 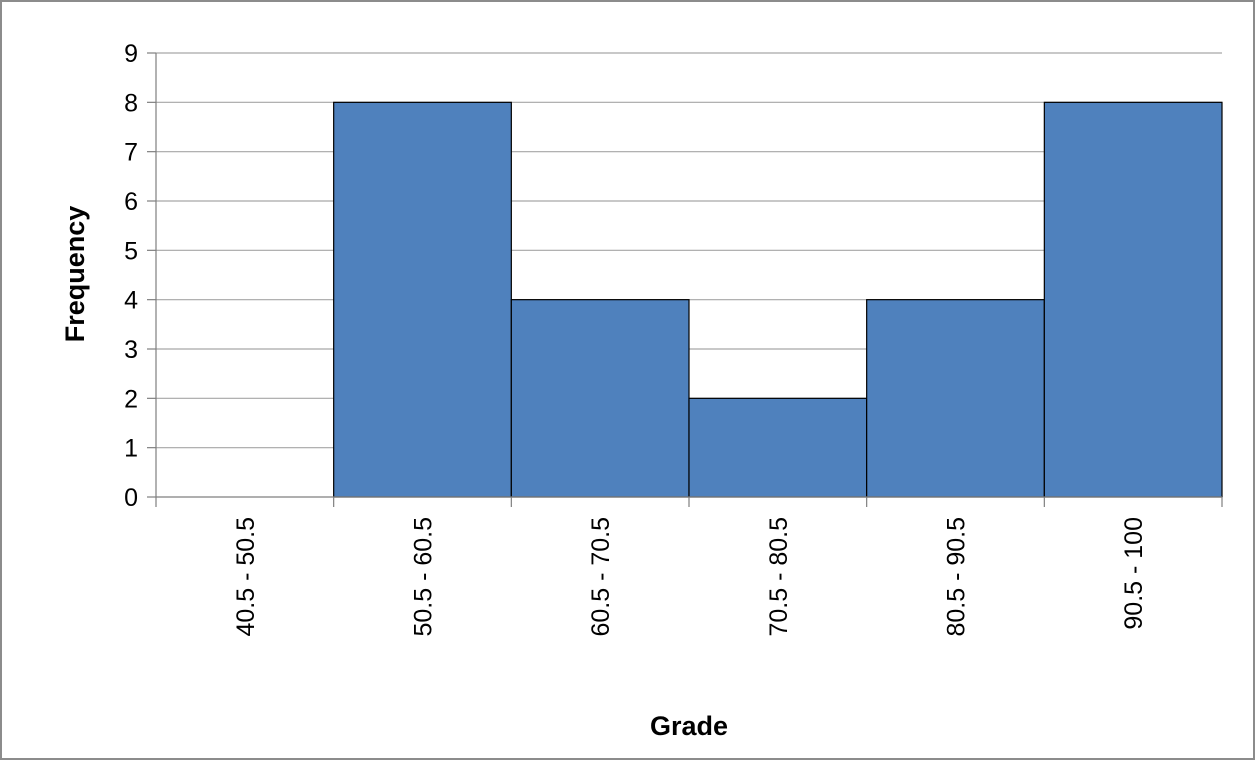 What do you see at coordinates (131, 449) in the screenshot?
I see `y-tick-label: 1` at bounding box center [131, 449].